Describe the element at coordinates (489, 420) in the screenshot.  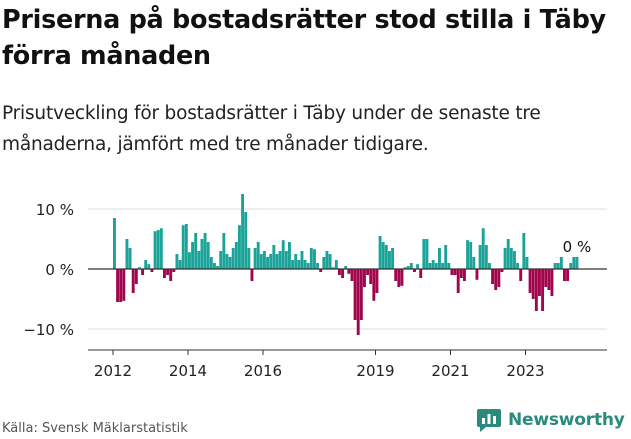
I see `newsworthy-logo-icon` at that location.